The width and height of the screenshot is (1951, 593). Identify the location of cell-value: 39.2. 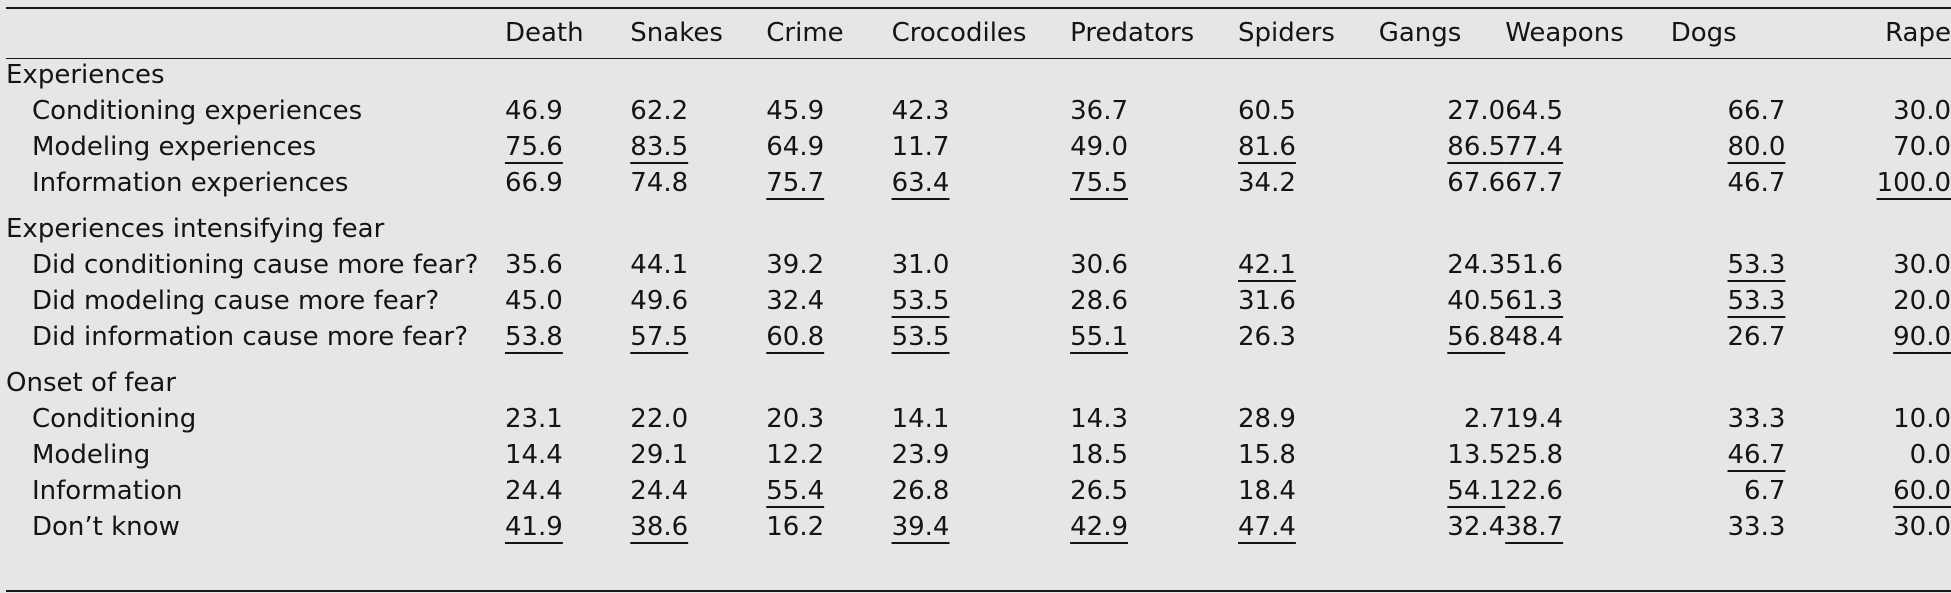
(795, 265).